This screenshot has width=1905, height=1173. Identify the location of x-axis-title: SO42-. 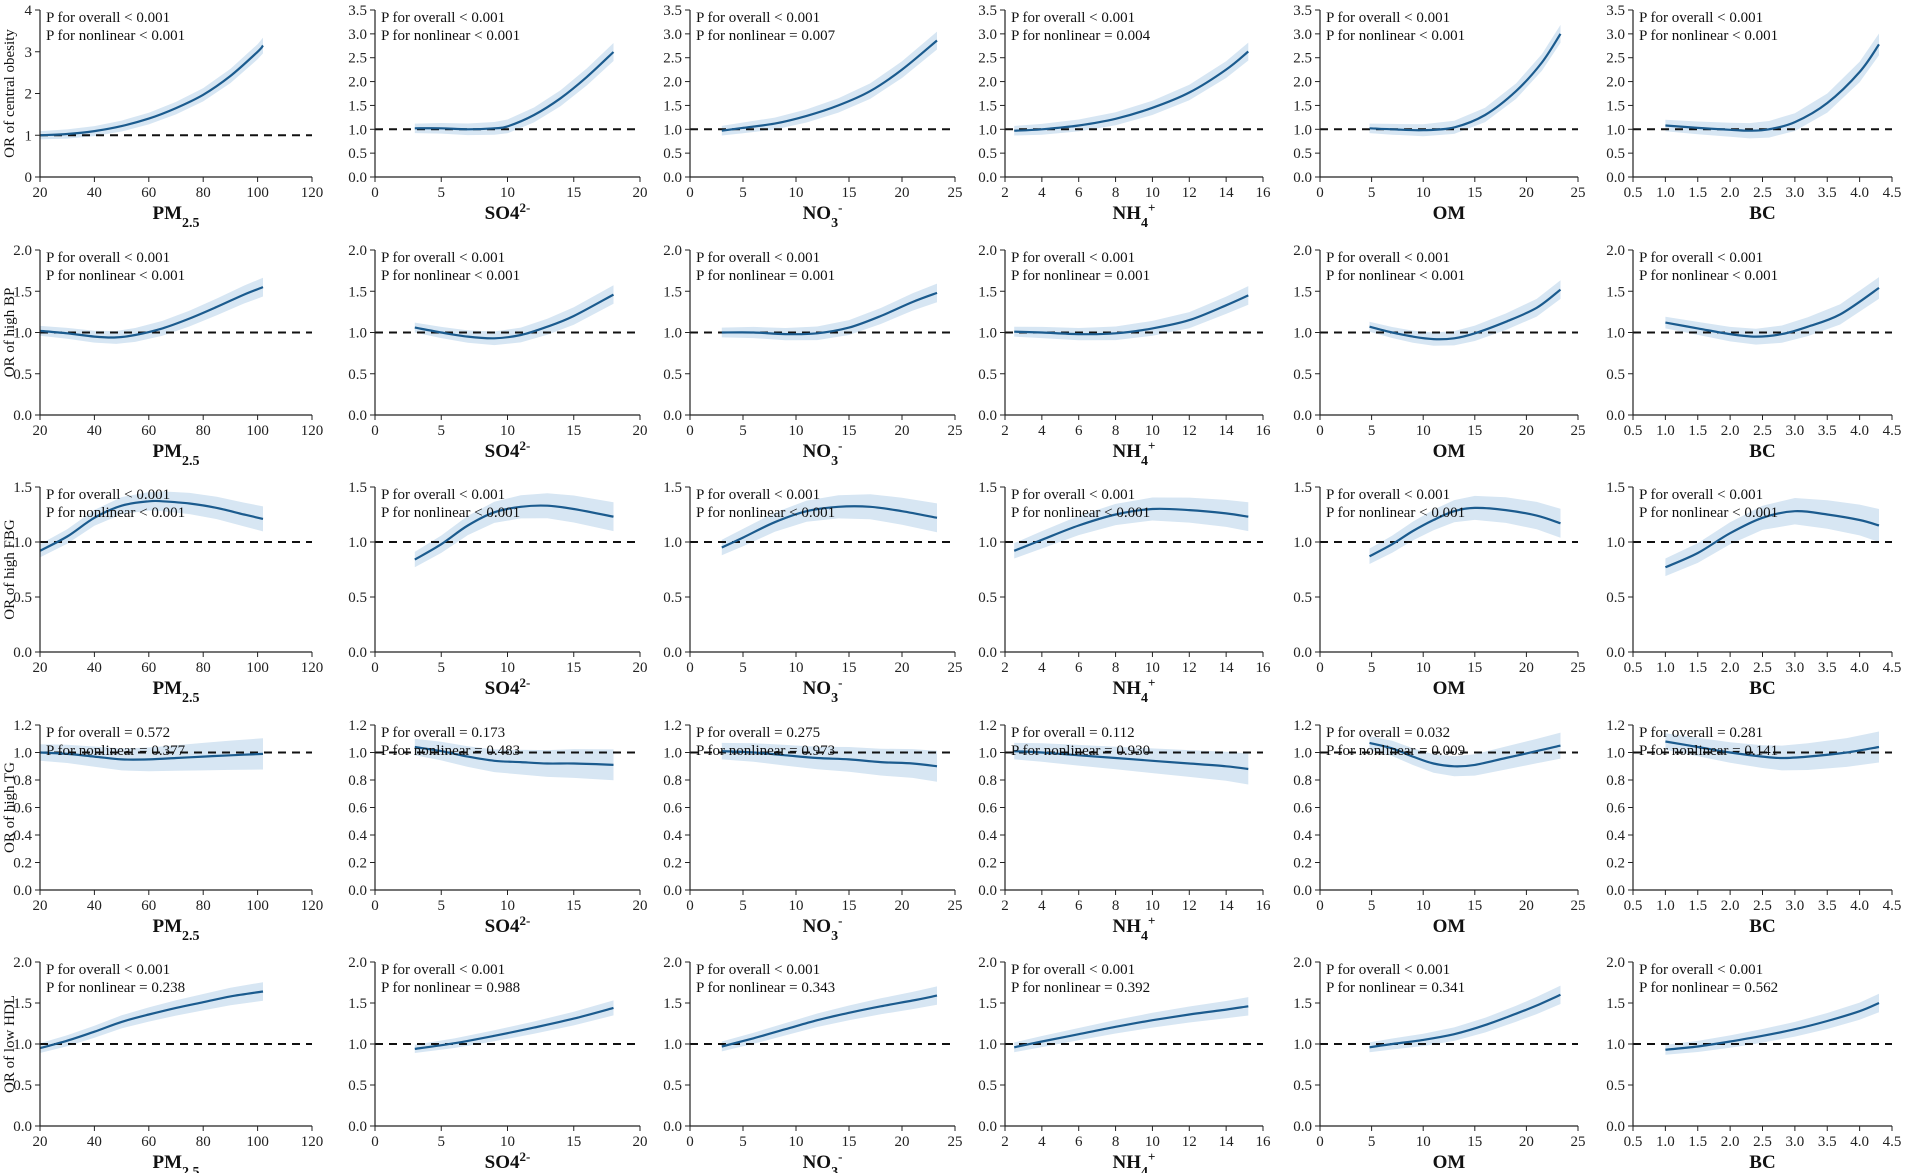
(508, 925).